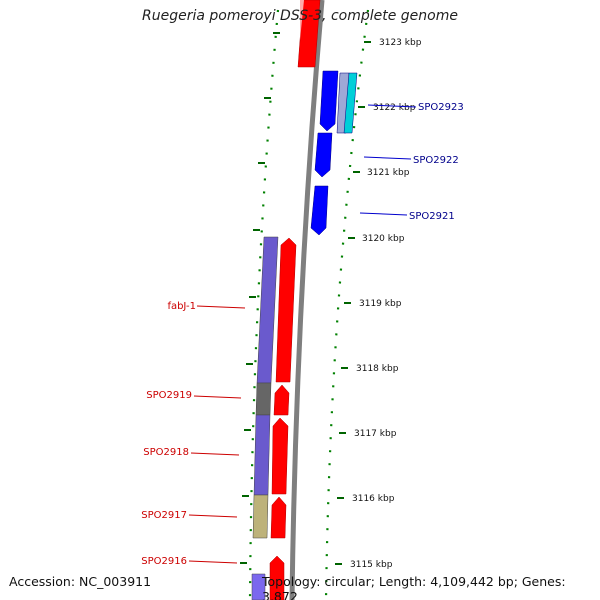 Image resolution: width=600 pixels, height=600 pixels. Describe the element at coordinates (375, 434) in the screenshot. I see `tick-label-3117: 3117 kbp` at that location.